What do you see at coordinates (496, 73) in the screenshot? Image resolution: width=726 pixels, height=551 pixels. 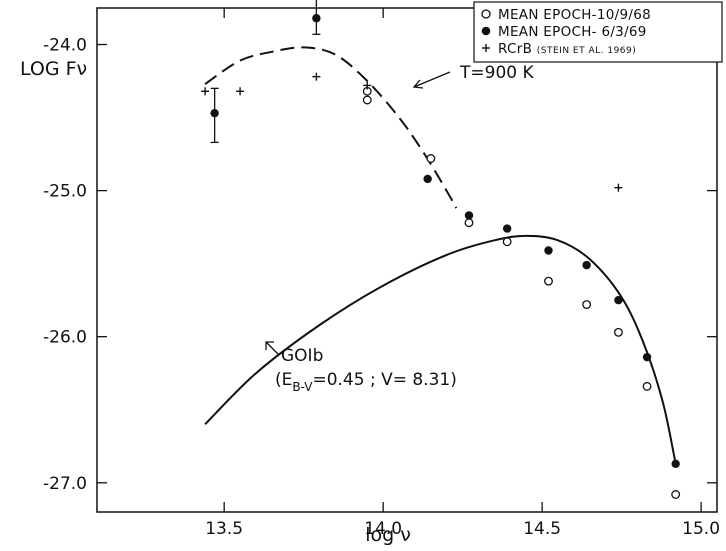 I see `bb-curve-label: T=900 K` at bounding box center [496, 73].